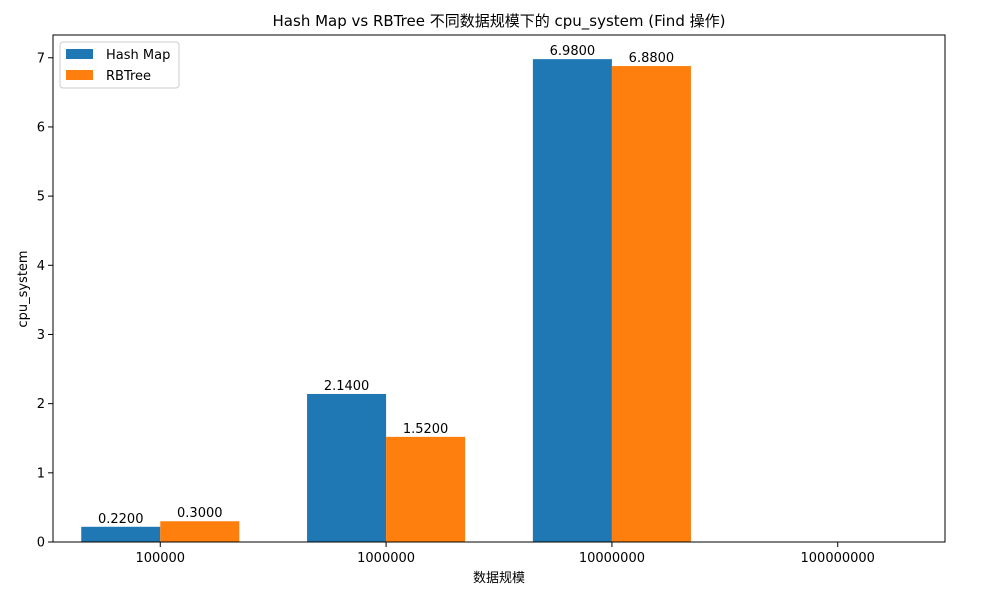 The width and height of the screenshot is (1000, 600). I want to click on legend: Hash Map RBTree, so click(119, 65).